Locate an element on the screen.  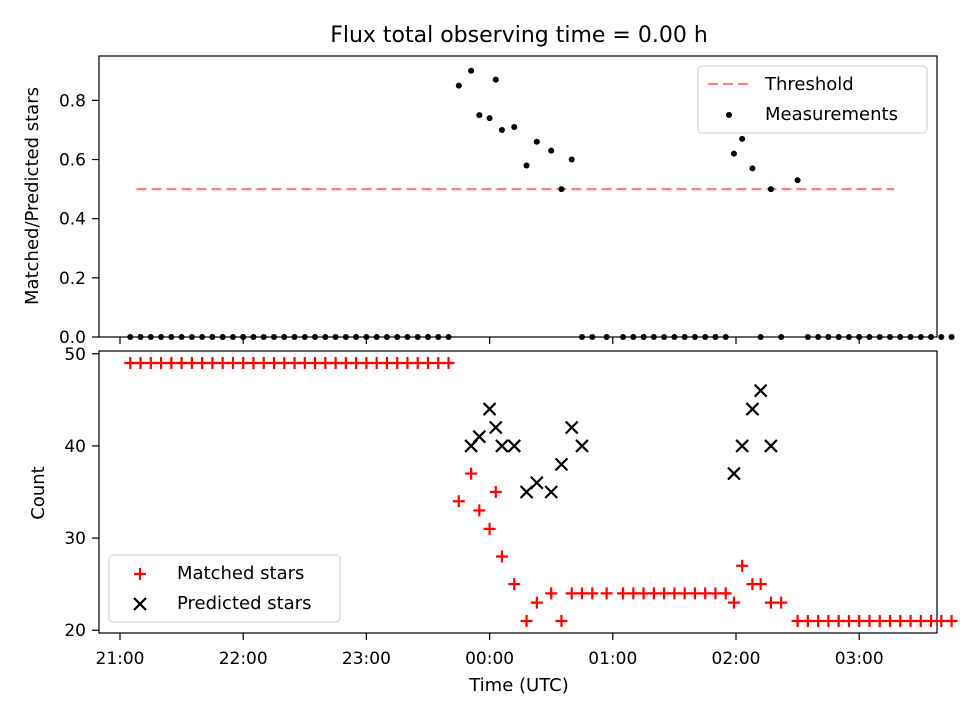
legend-matched-label: Matched stars is located at coordinates (240, 573).